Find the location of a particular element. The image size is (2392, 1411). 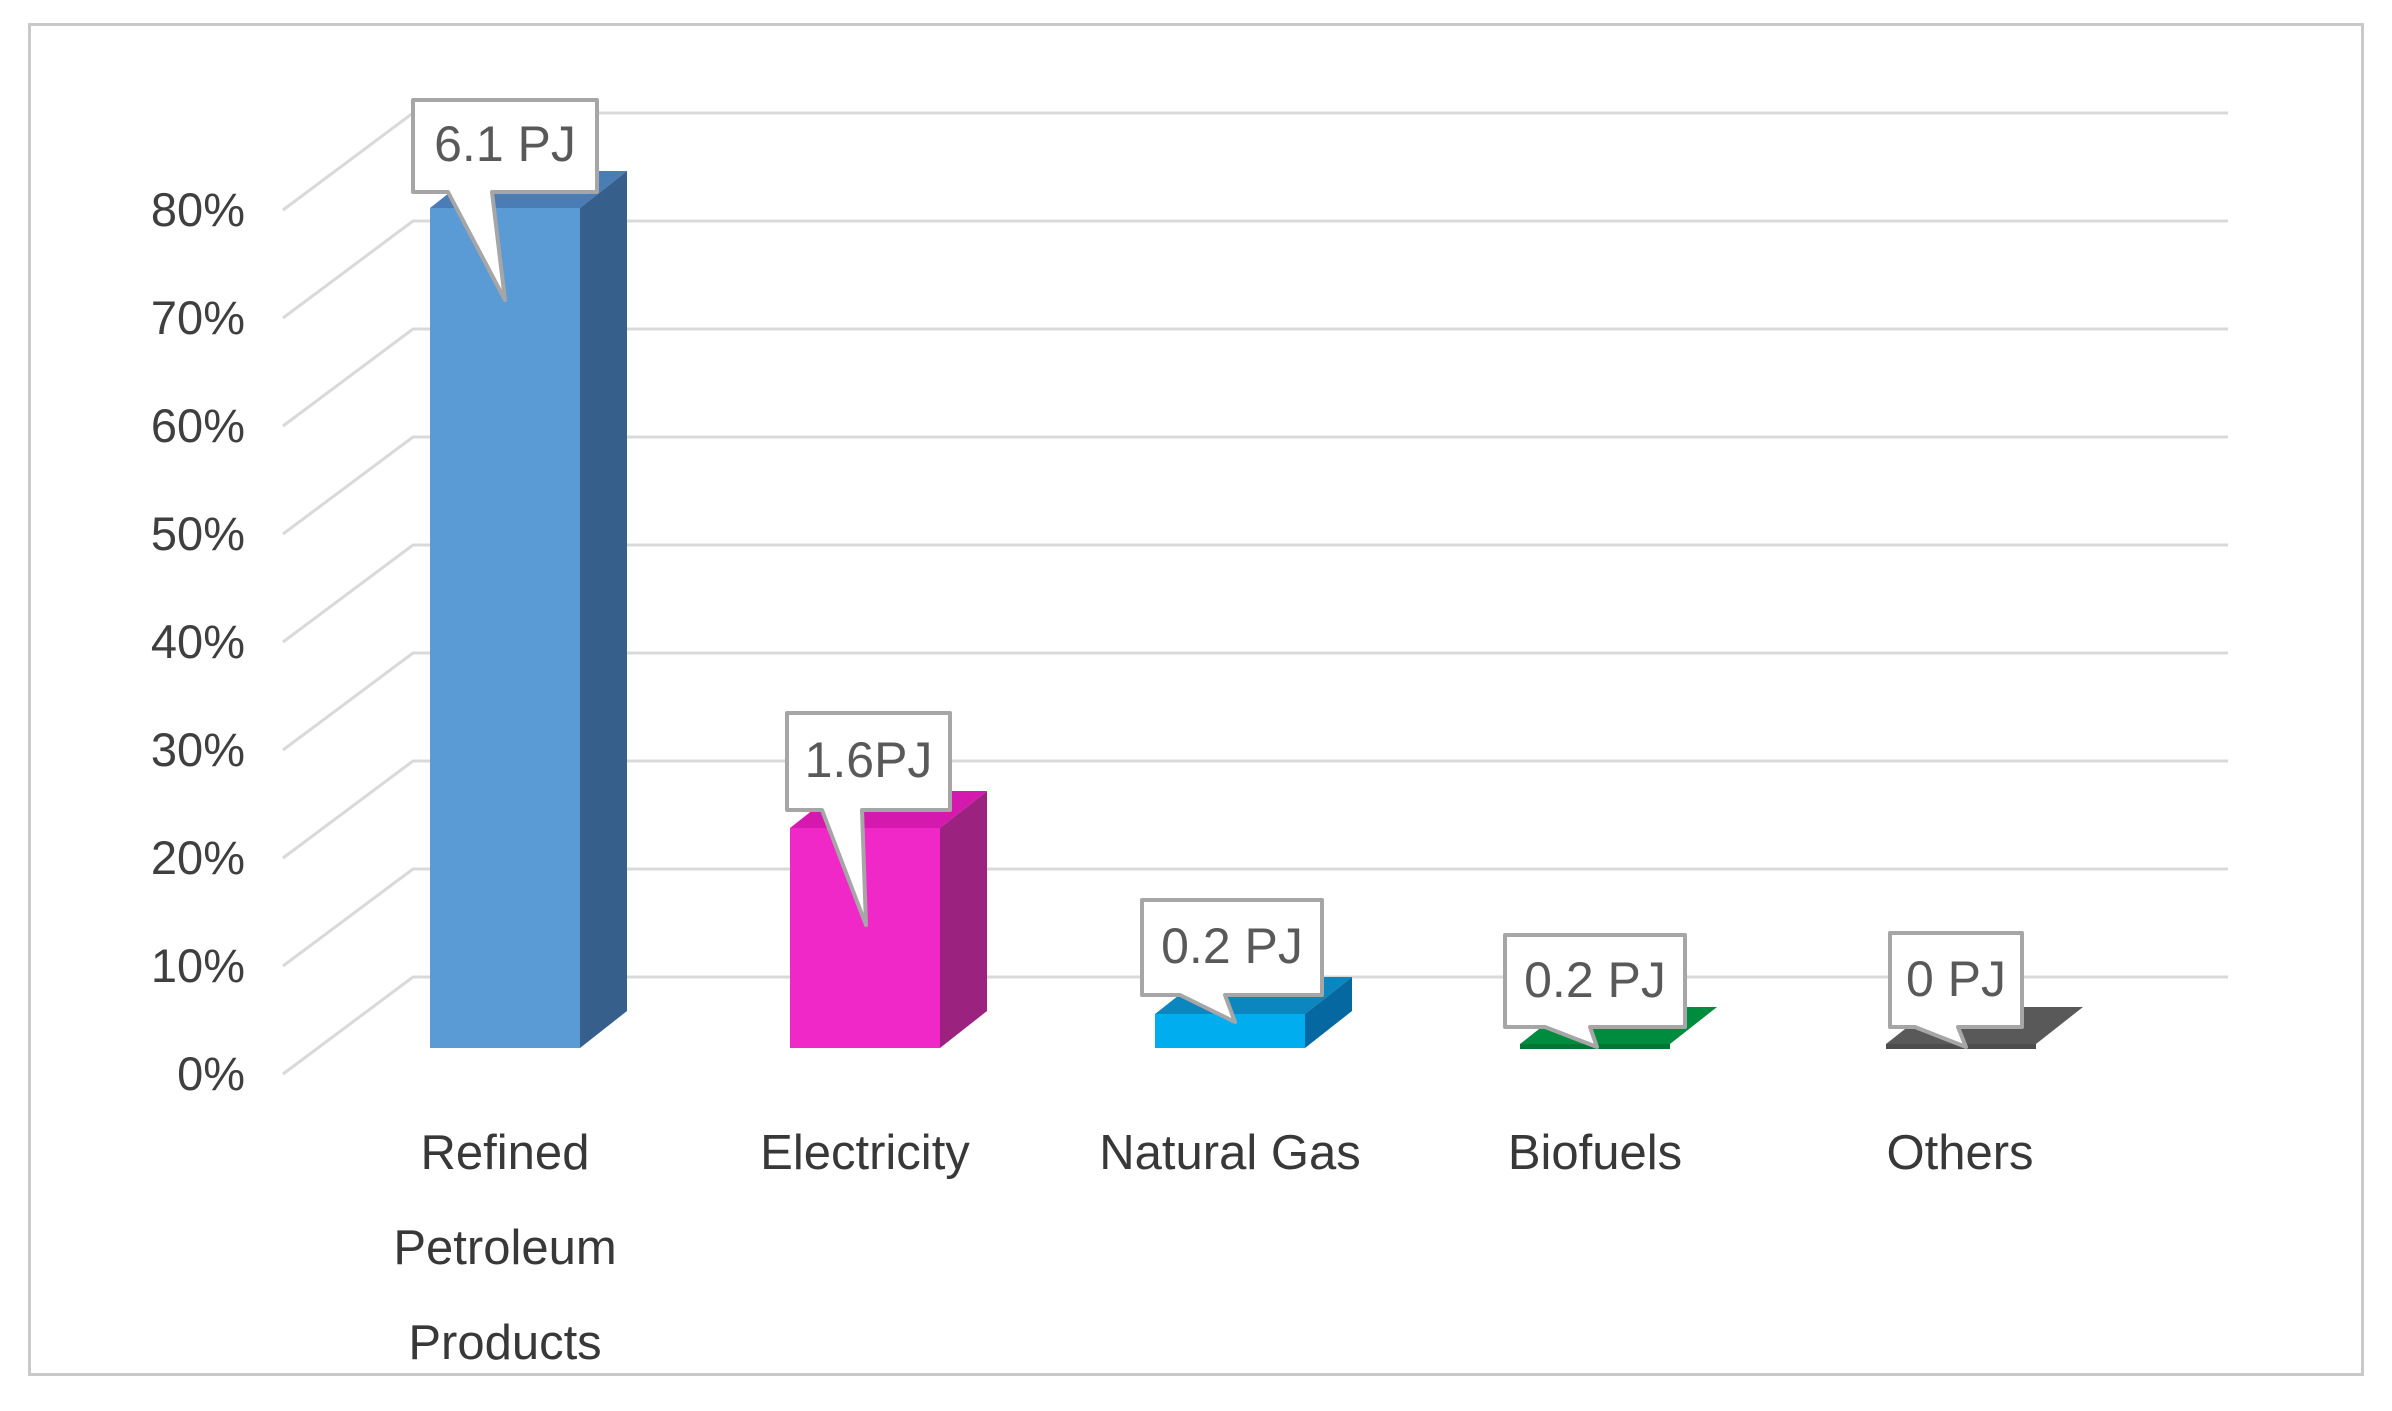

callout-shape-others is located at coordinates (1956, 990).